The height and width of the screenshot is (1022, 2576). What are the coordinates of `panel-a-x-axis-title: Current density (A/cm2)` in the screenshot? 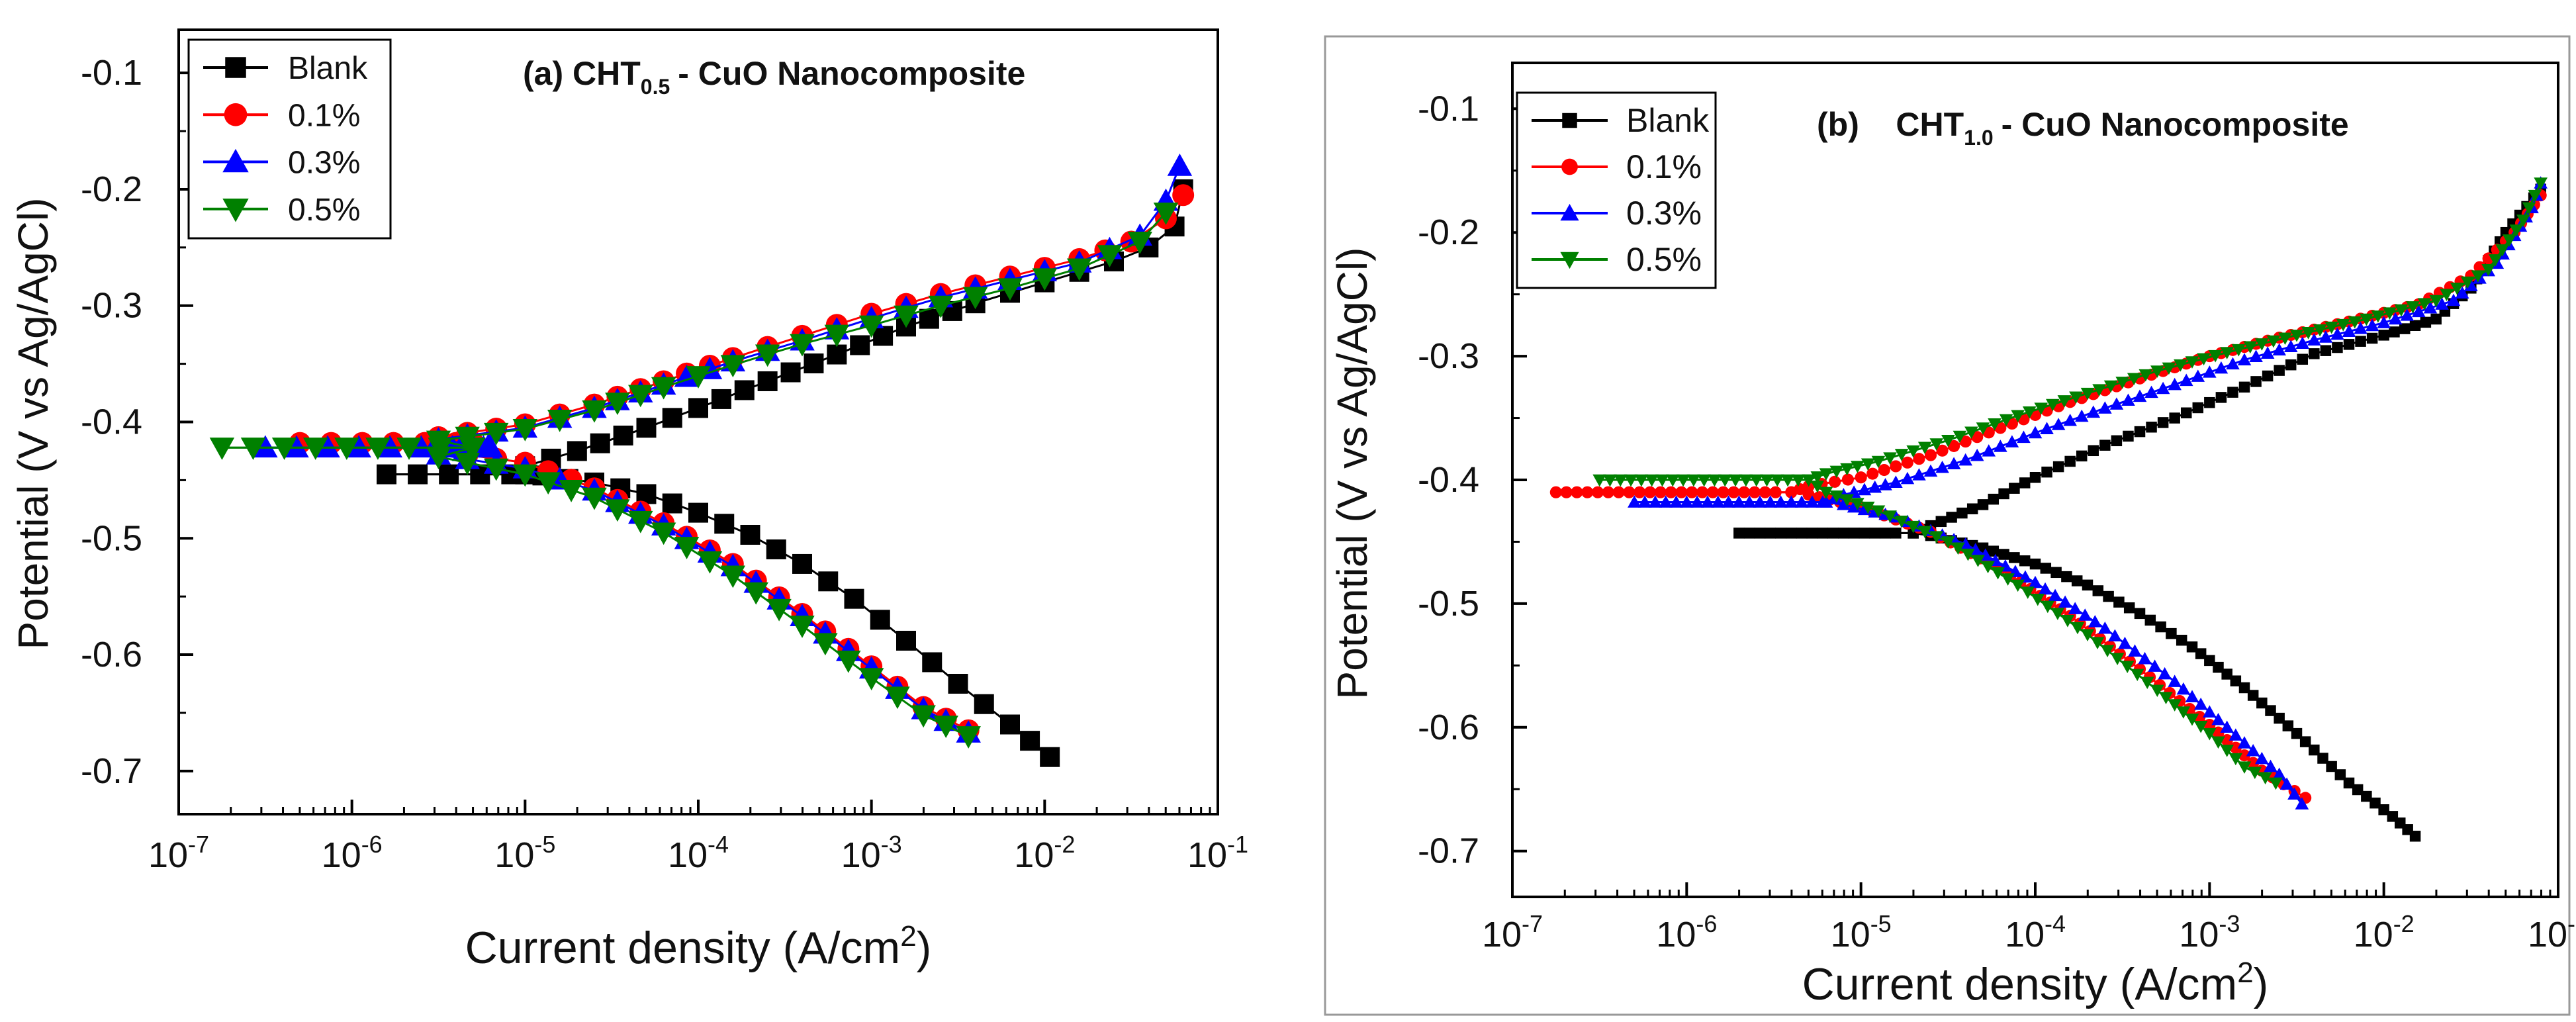 It's located at (698, 946).